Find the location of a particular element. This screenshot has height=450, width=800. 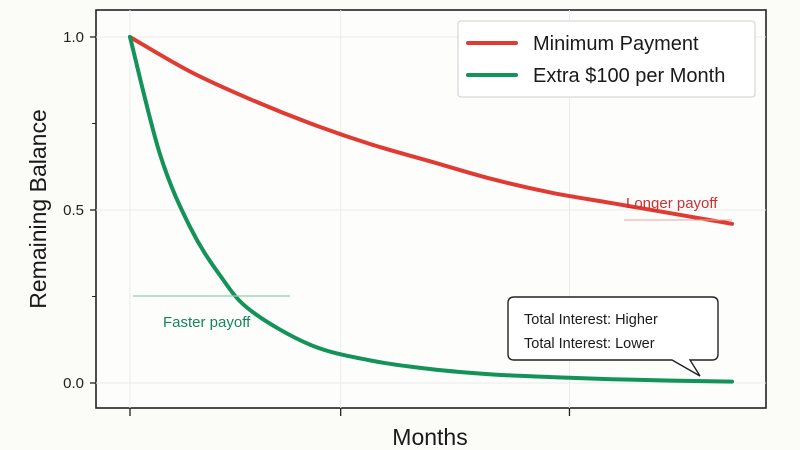

longer-payoff-label: Longer payoff is located at coordinates (672, 203).